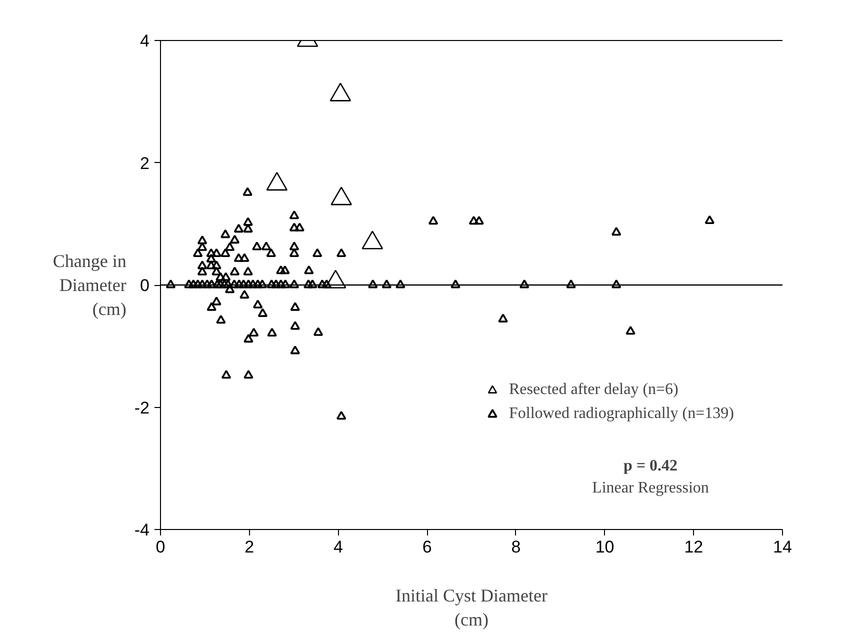 This screenshot has height=639, width=862. Describe the element at coordinates (516, 547) in the screenshot. I see `x-tick-label: 8` at that location.